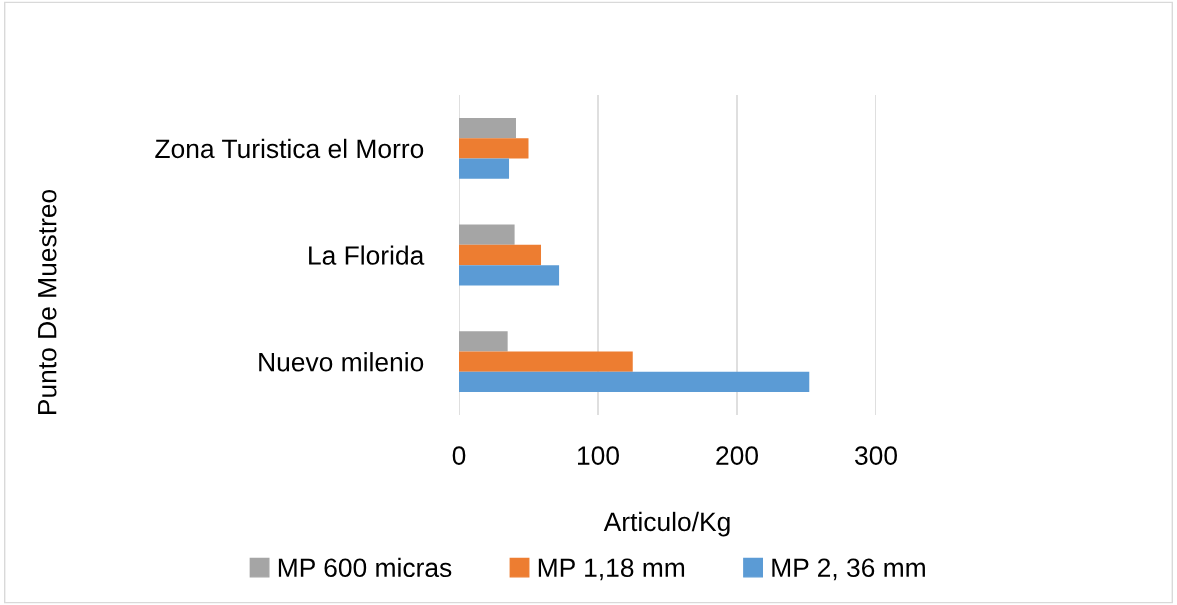 The image size is (1177, 605). Describe the element at coordinates (598, 455) in the screenshot. I see `x-tick-label: 100` at that location.